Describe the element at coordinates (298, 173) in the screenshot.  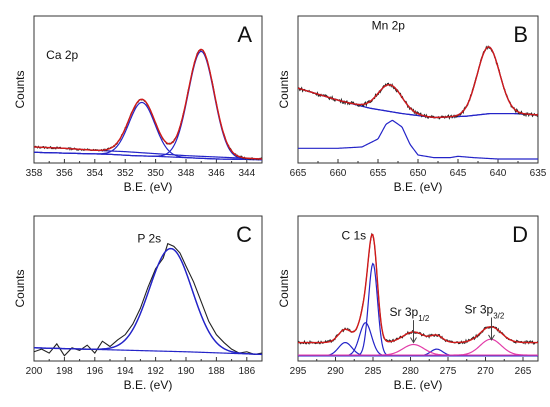
I see `x-tick-label: 665` at that location.